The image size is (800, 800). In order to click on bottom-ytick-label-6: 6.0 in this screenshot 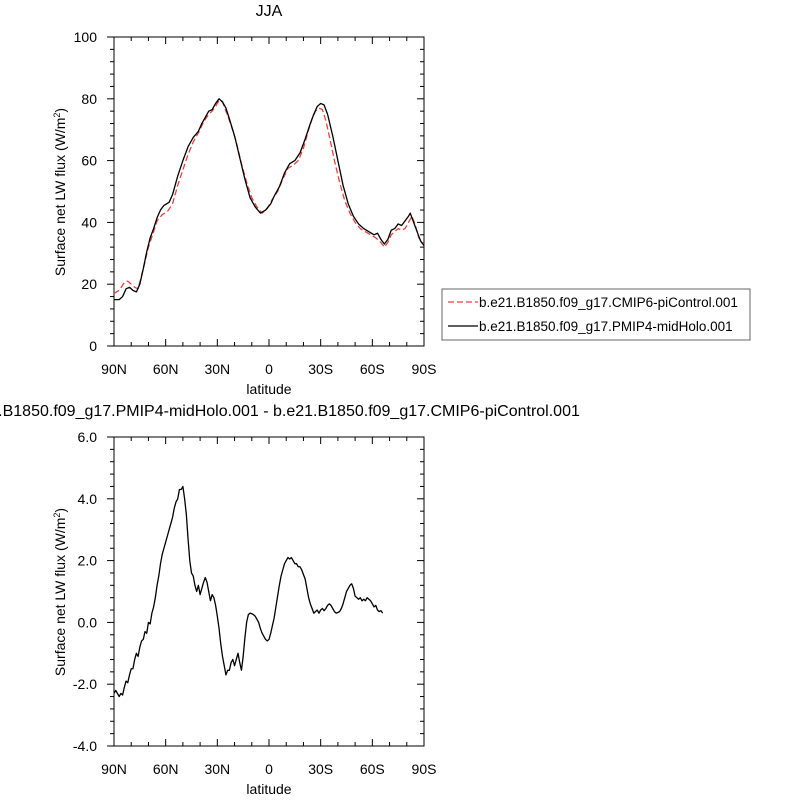, I will do `click(88, 437)`.